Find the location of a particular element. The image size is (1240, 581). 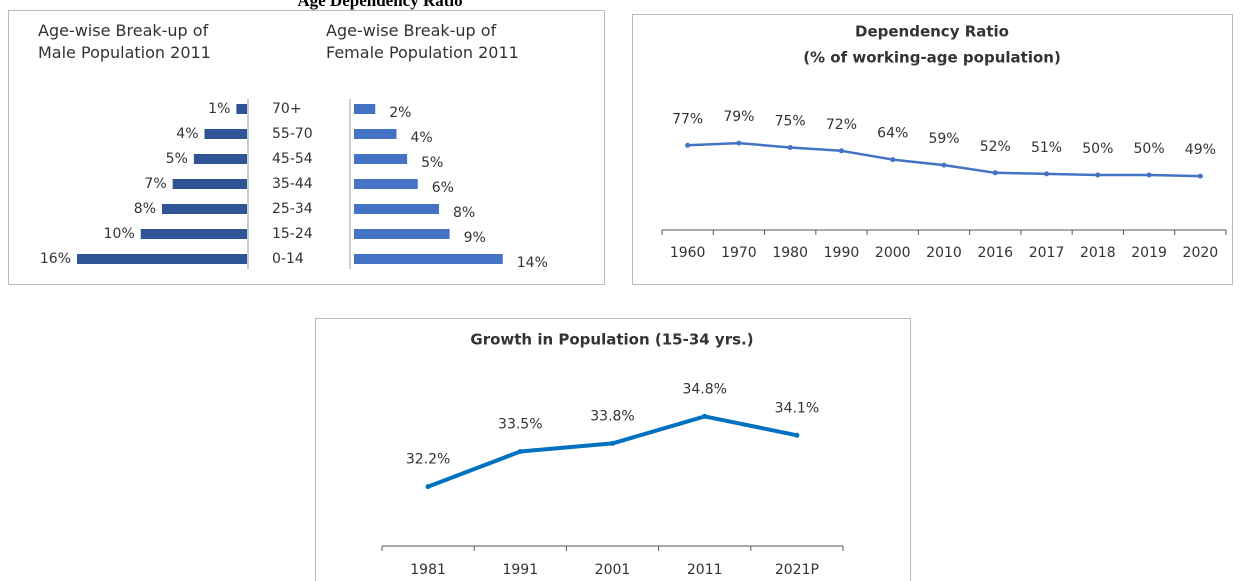

x-tick-label: 2020 is located at coordinates (1201, 253).